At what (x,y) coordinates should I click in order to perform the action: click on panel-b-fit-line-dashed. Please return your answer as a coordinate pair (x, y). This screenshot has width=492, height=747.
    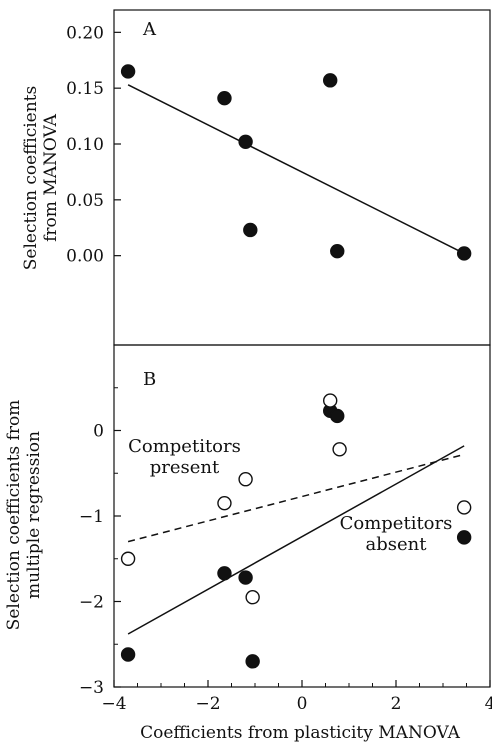
    Looking at the image, I should click on (296, 498).